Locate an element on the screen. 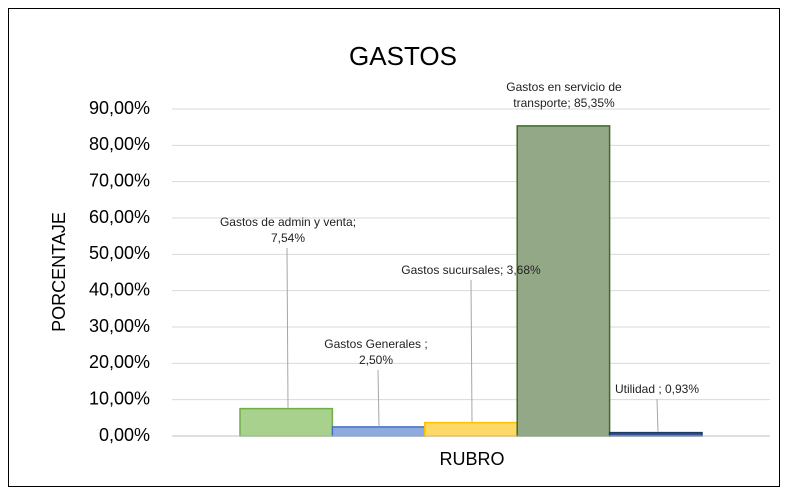  data-label: Utilidad ; 0,93% is located at coordinates (657, 389).